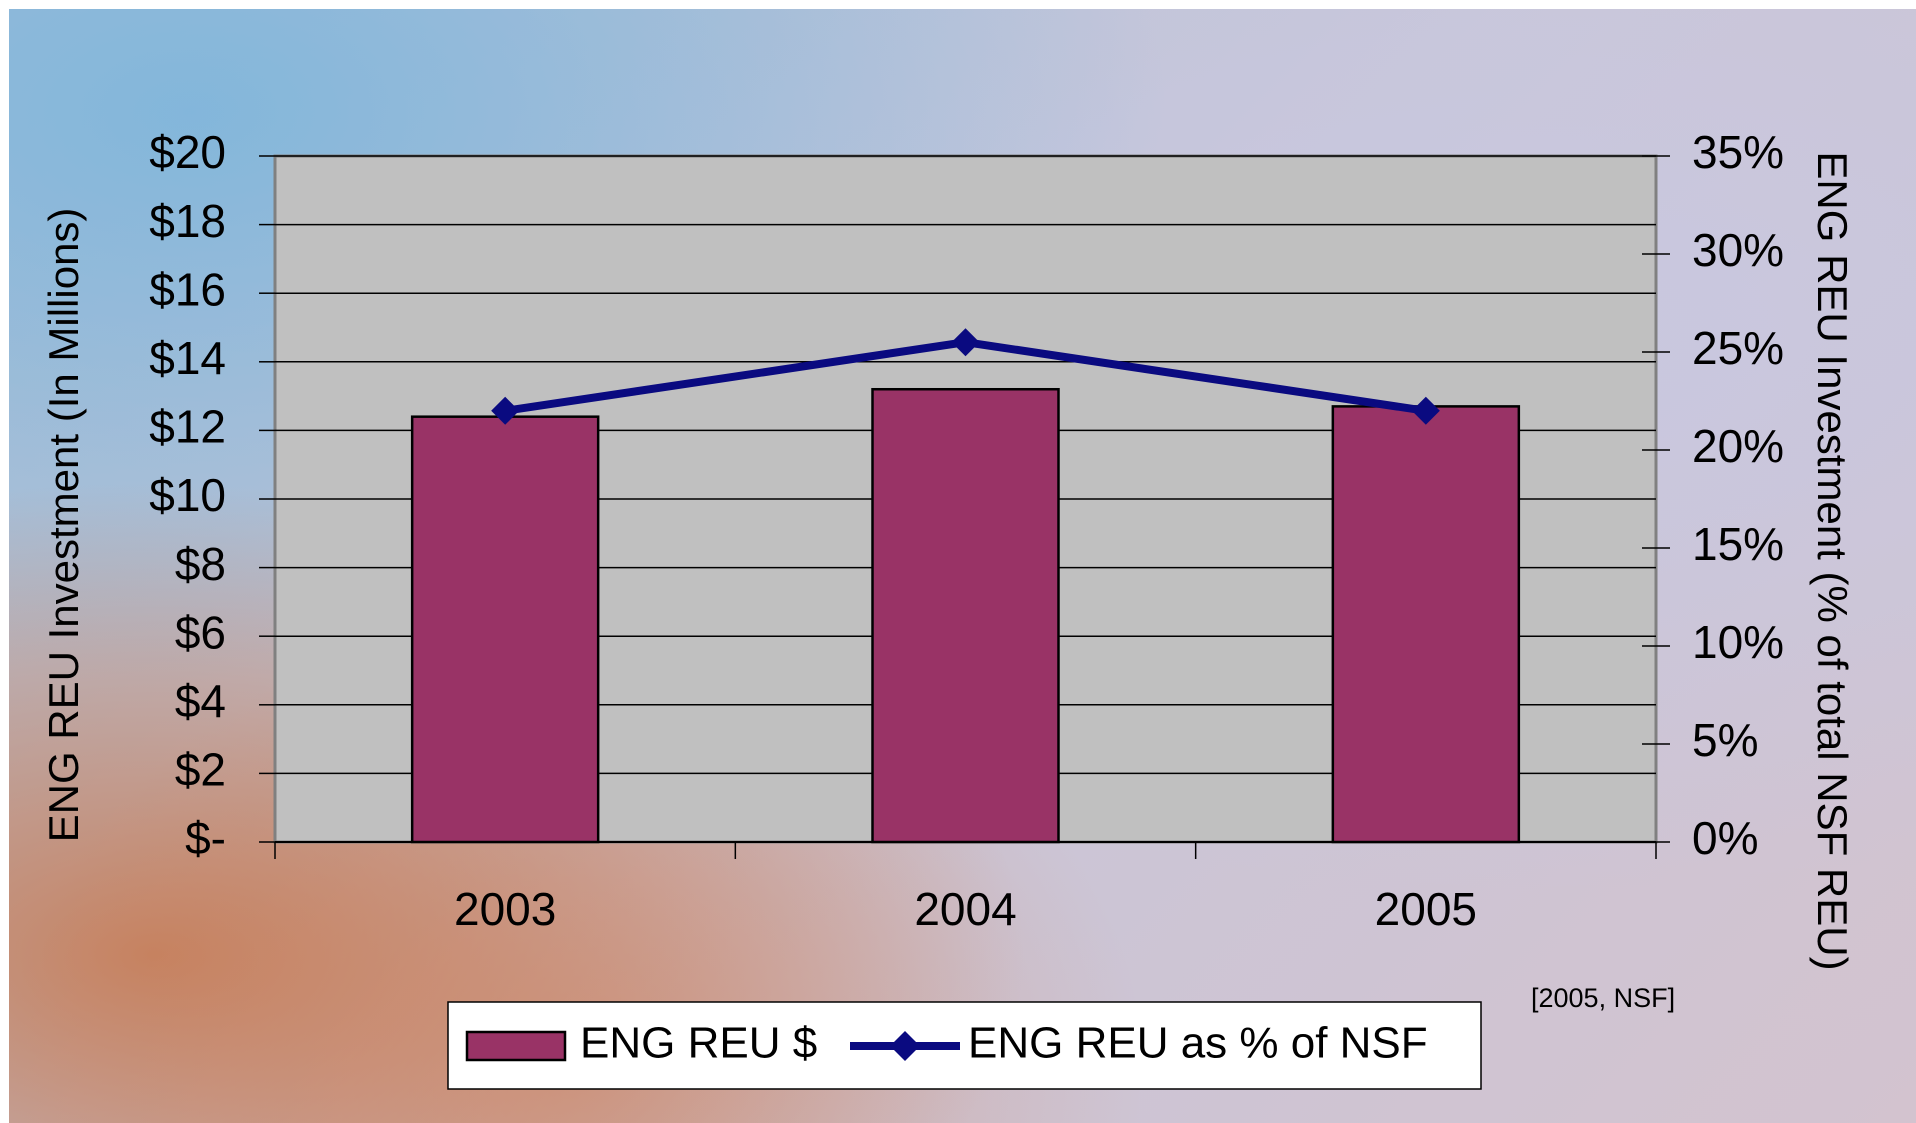  Describe the element at coordinates (187, 495) in the screenshot. I see `y-tick-label: $10` at that location.